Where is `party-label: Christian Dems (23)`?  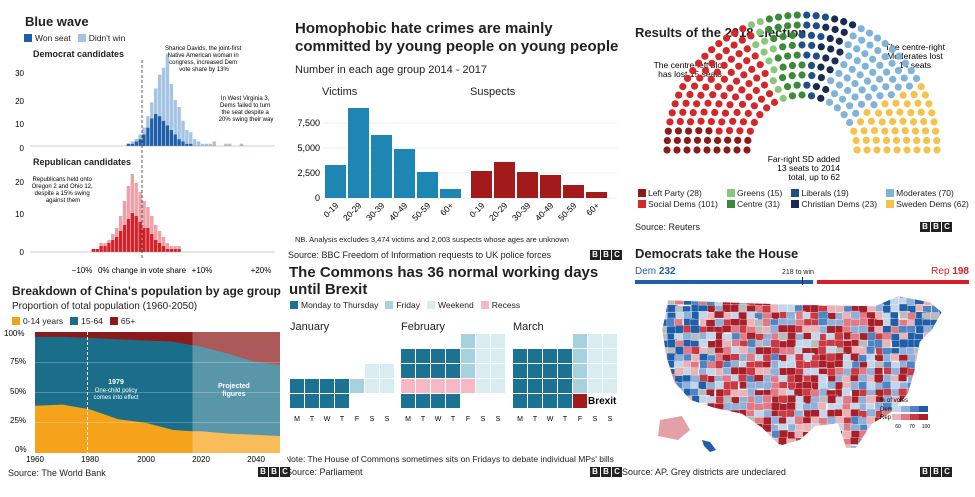 party-label: Christian Dems (23) is located at coordinates (839, 204).